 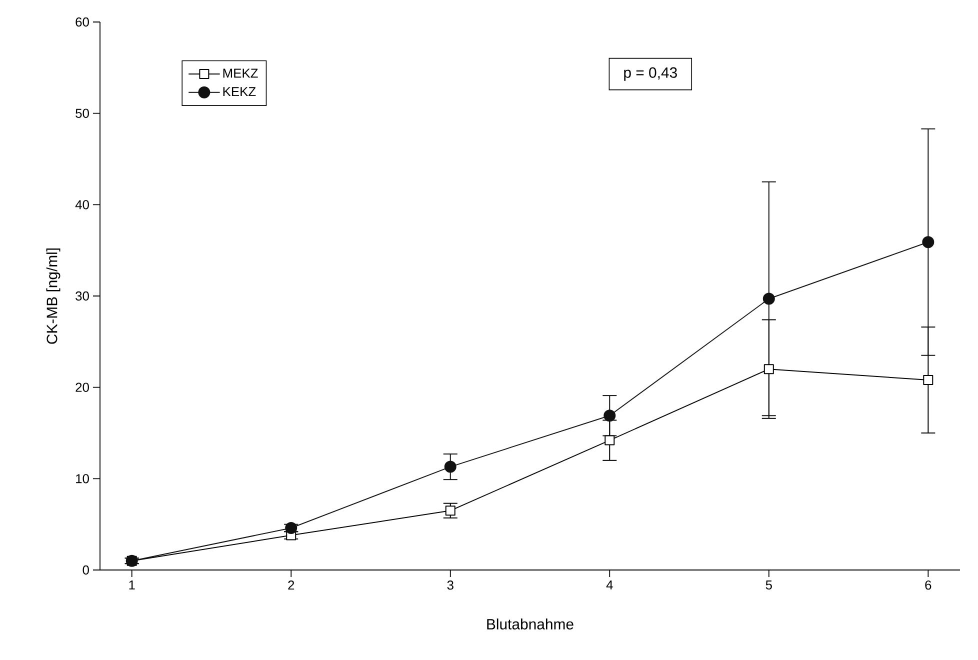 I want to click on x-tick-label: 6, so click(x=928, y=585).